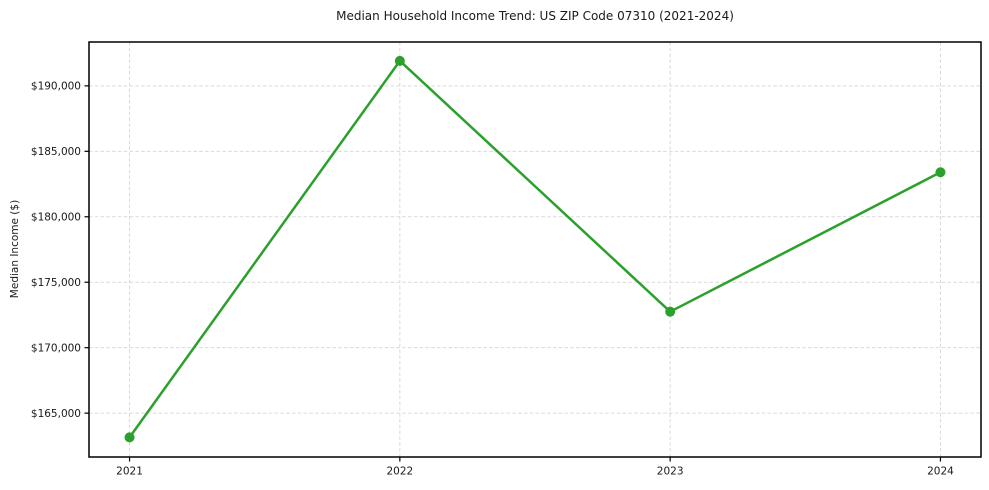 This screenshot has width=989, height=490. Describe the element at coordinates (670, 472) in the screenshot. I see `x-tick-label: 2023` at that location.